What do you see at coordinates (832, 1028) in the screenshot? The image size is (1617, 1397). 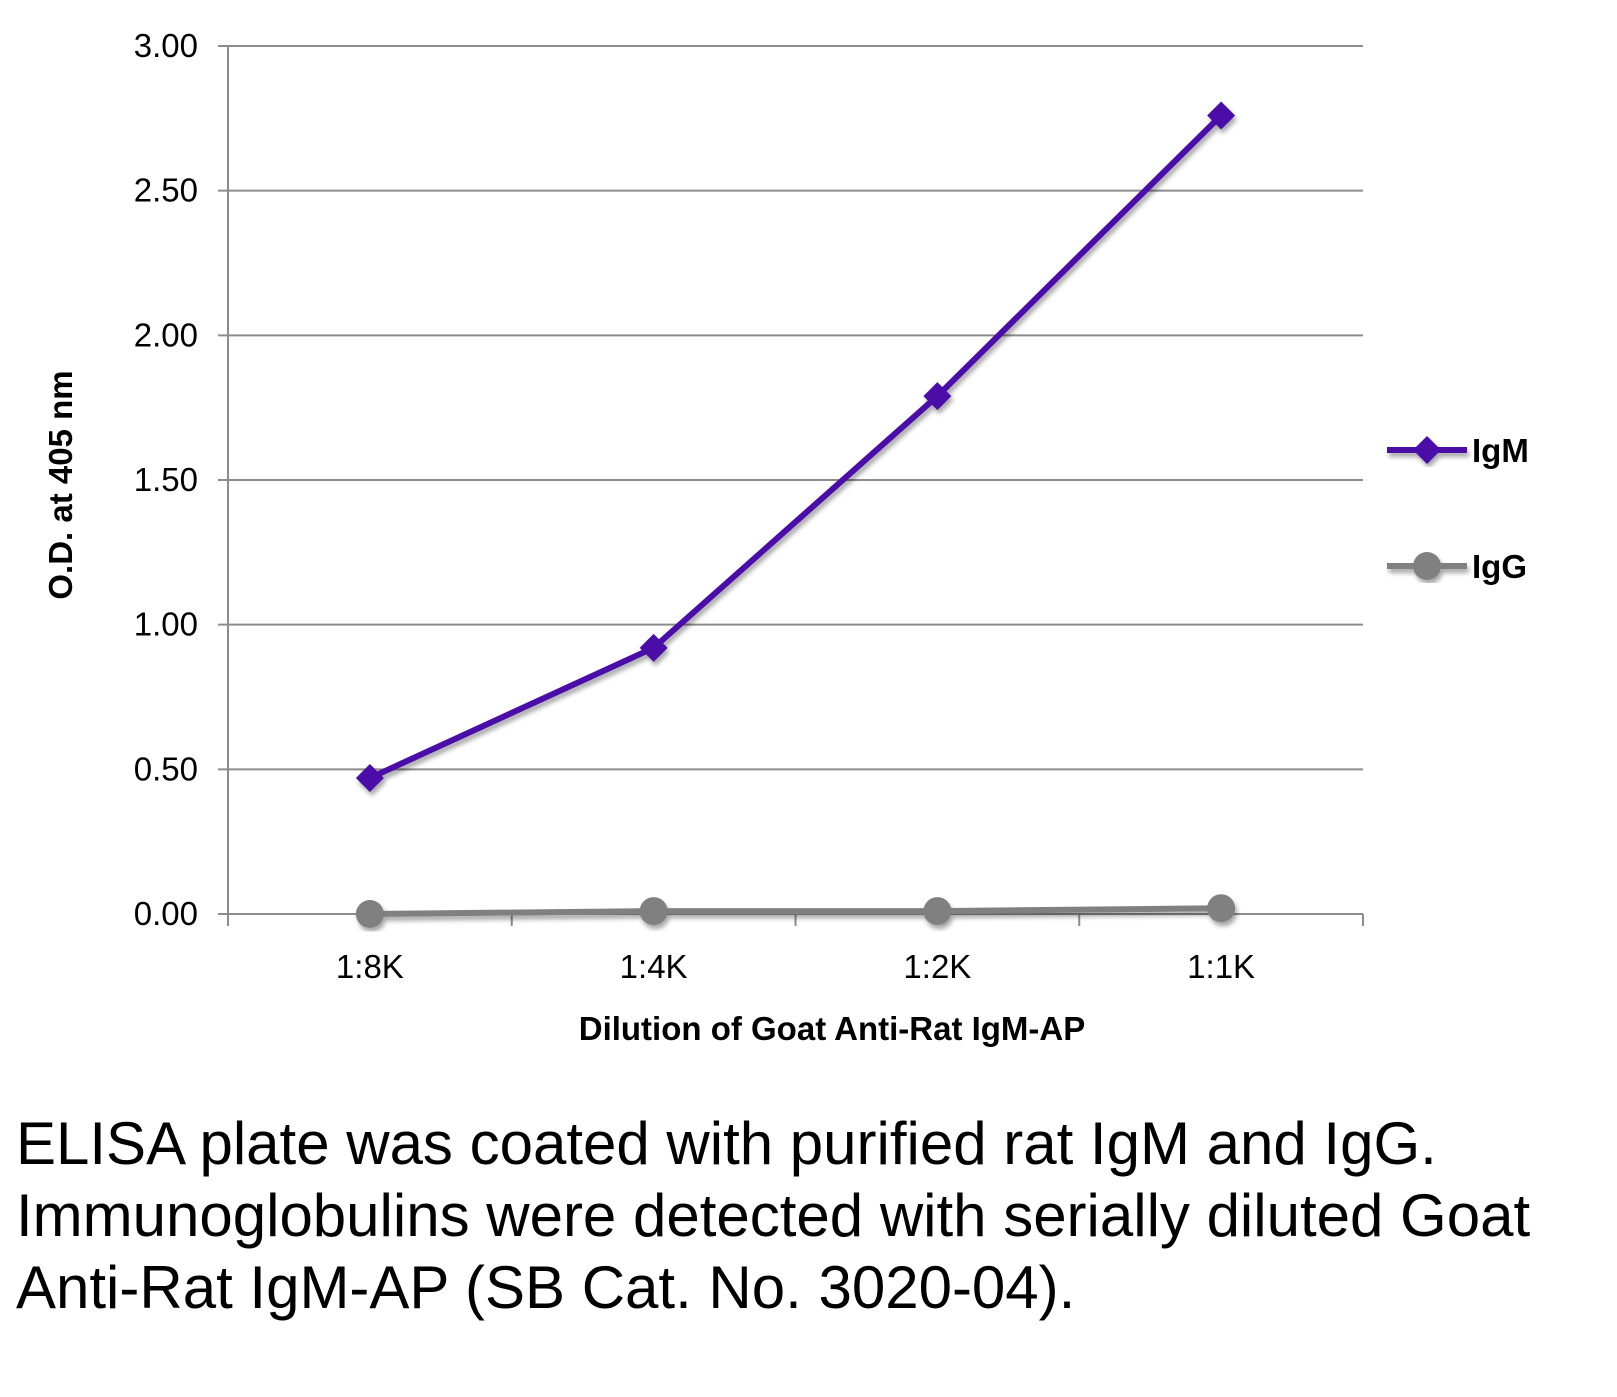 I see `x-axis-title: Dilution of Goat Anti-Rat IgM-AP` at bounding box center [832, 1028].